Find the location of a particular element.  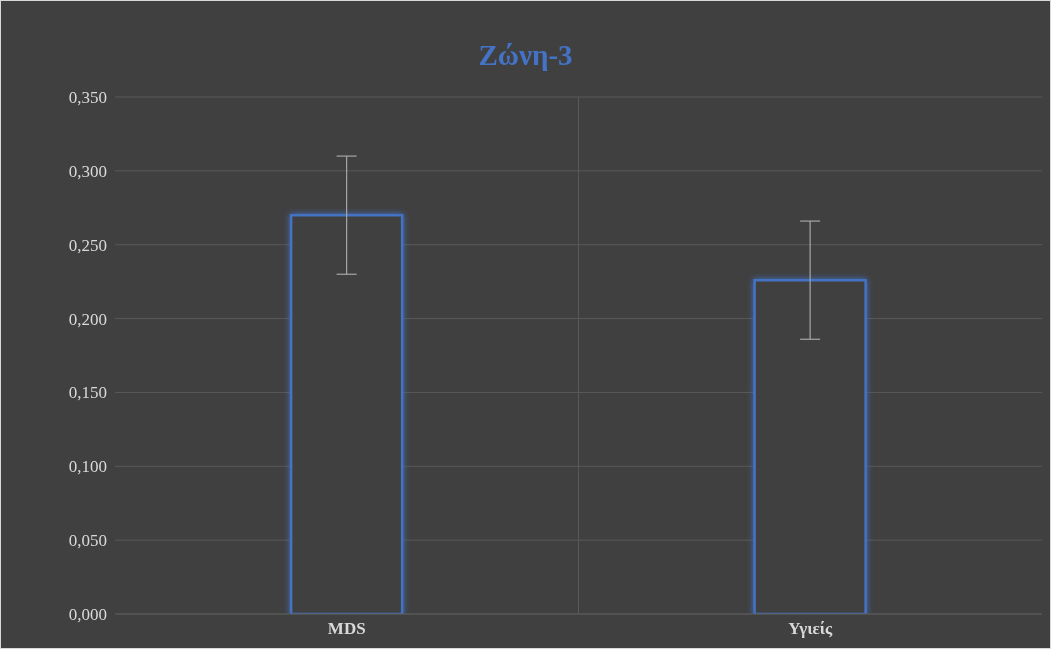

y-tick-label: 0,300 is located at coordinates (87, 171).